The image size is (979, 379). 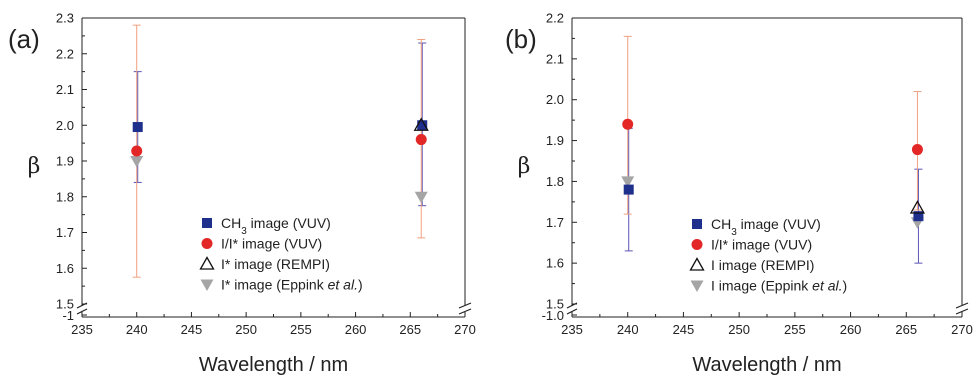 I want to click on legend-entry: I image (REMPI), so click(x=762, y=265).